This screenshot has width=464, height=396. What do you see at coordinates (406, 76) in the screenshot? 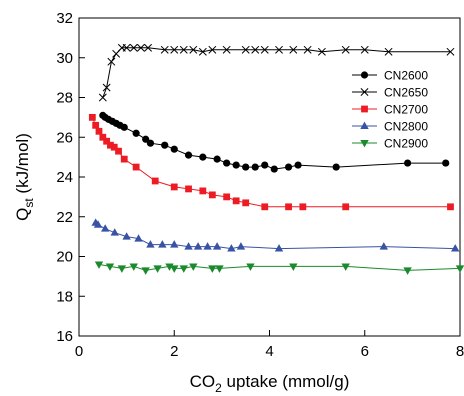
I see `legend-label: CN2600` at bounding box center [406, 76].